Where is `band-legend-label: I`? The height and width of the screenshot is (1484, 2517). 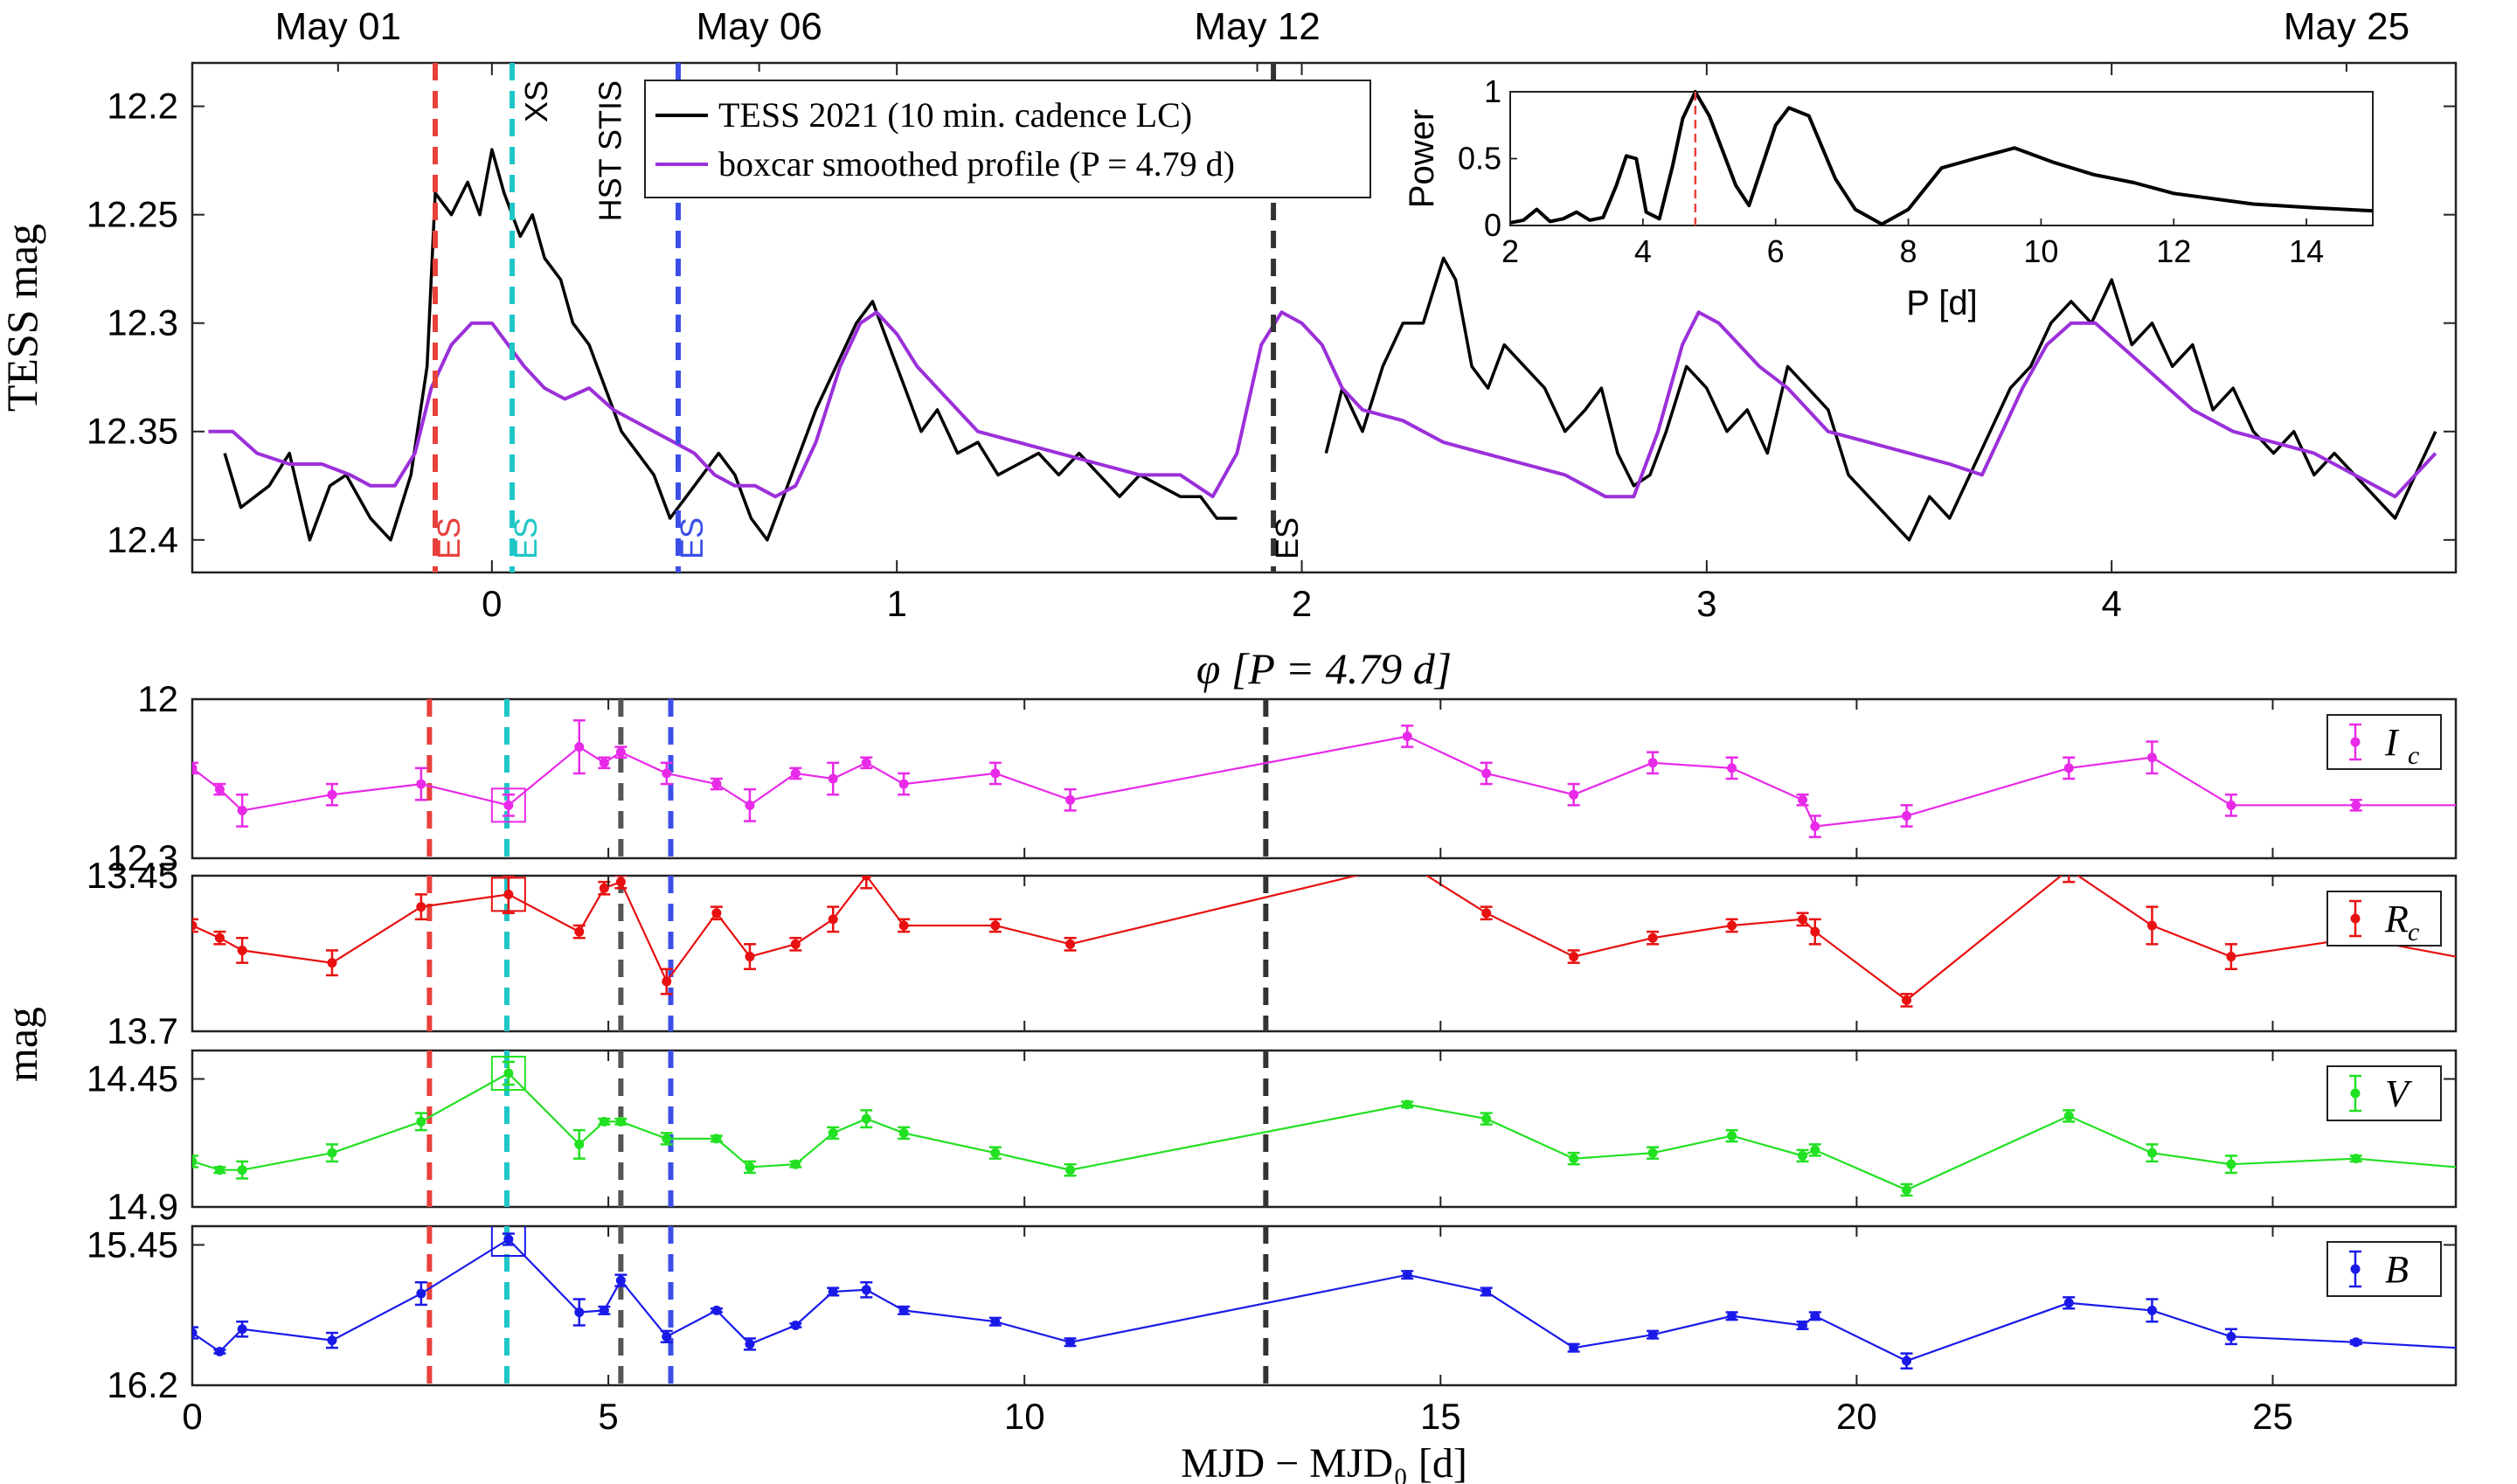 band-legend-label: I is located at coordinates (2392, 742).